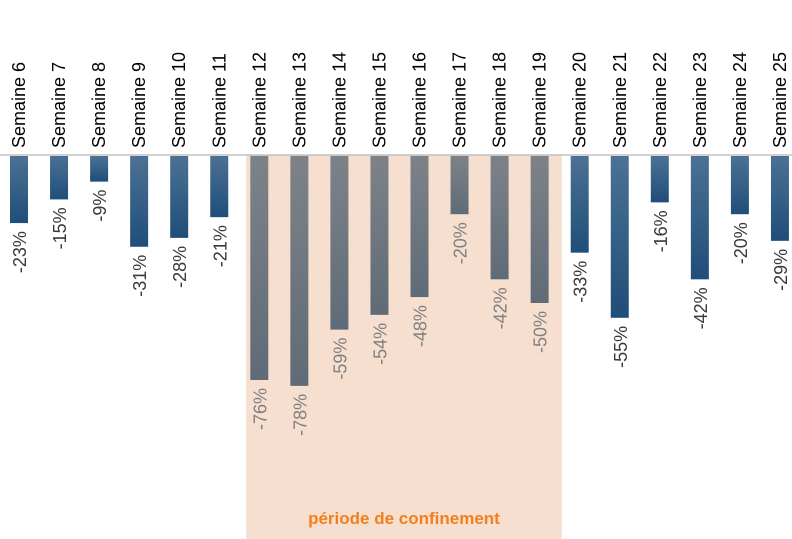  What do you see at coordinates (541, 332) in the screenshot?
I see `value-label: -50%` at bounding box center [541, 332].